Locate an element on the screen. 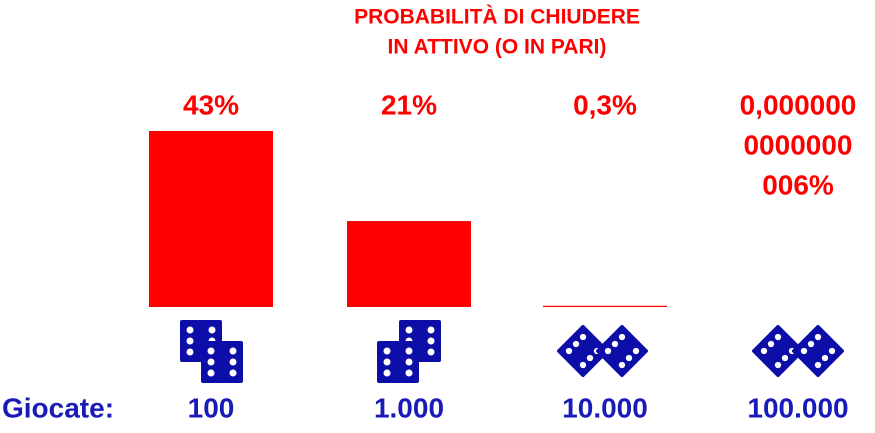 The width and height of the screenshot is (875, 433). dice-icons is located at coordinates (512, 351).